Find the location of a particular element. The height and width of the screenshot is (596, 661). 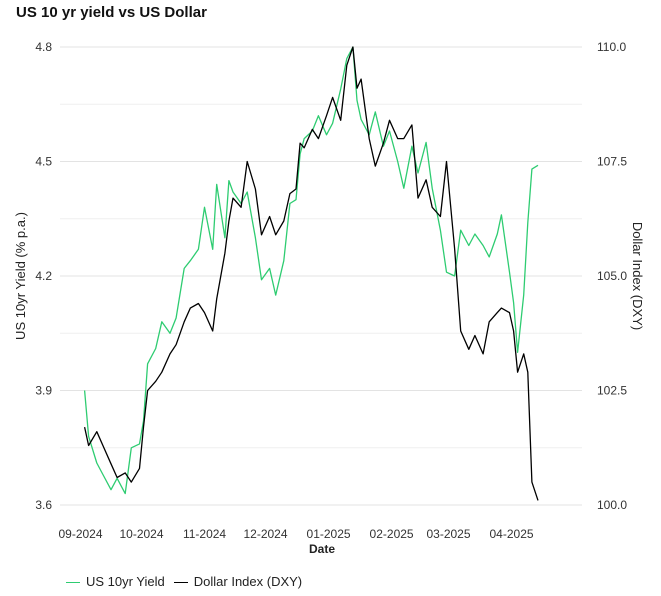

chart-title: US 10 yr yield vs US Dollar is located at coordinates (111, 12).